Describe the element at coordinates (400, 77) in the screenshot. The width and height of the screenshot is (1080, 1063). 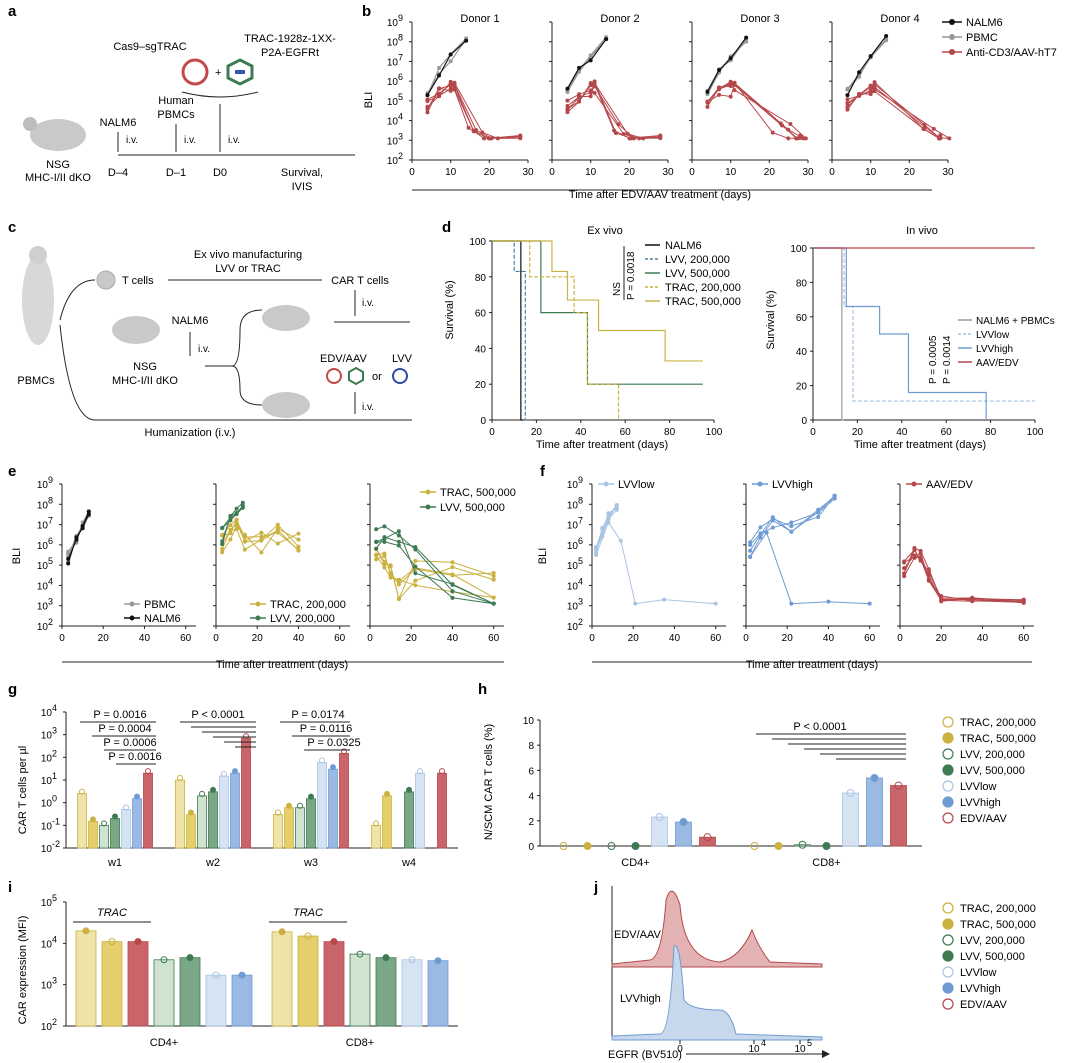
I see `b-ytick-exp: 6` at that location.